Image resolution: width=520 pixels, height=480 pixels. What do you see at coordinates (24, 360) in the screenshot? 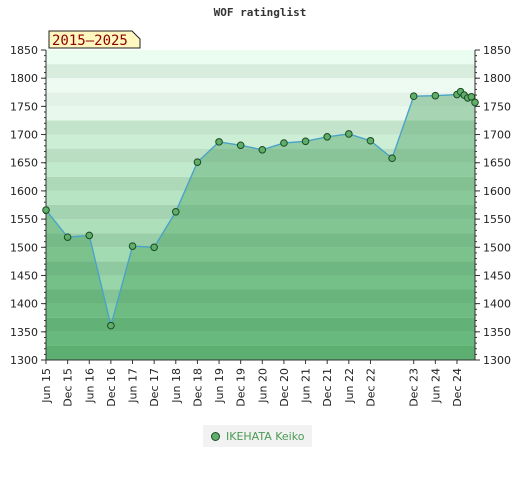
I see `y-tick-label-left: 1300` at bounding box center [24, 360].